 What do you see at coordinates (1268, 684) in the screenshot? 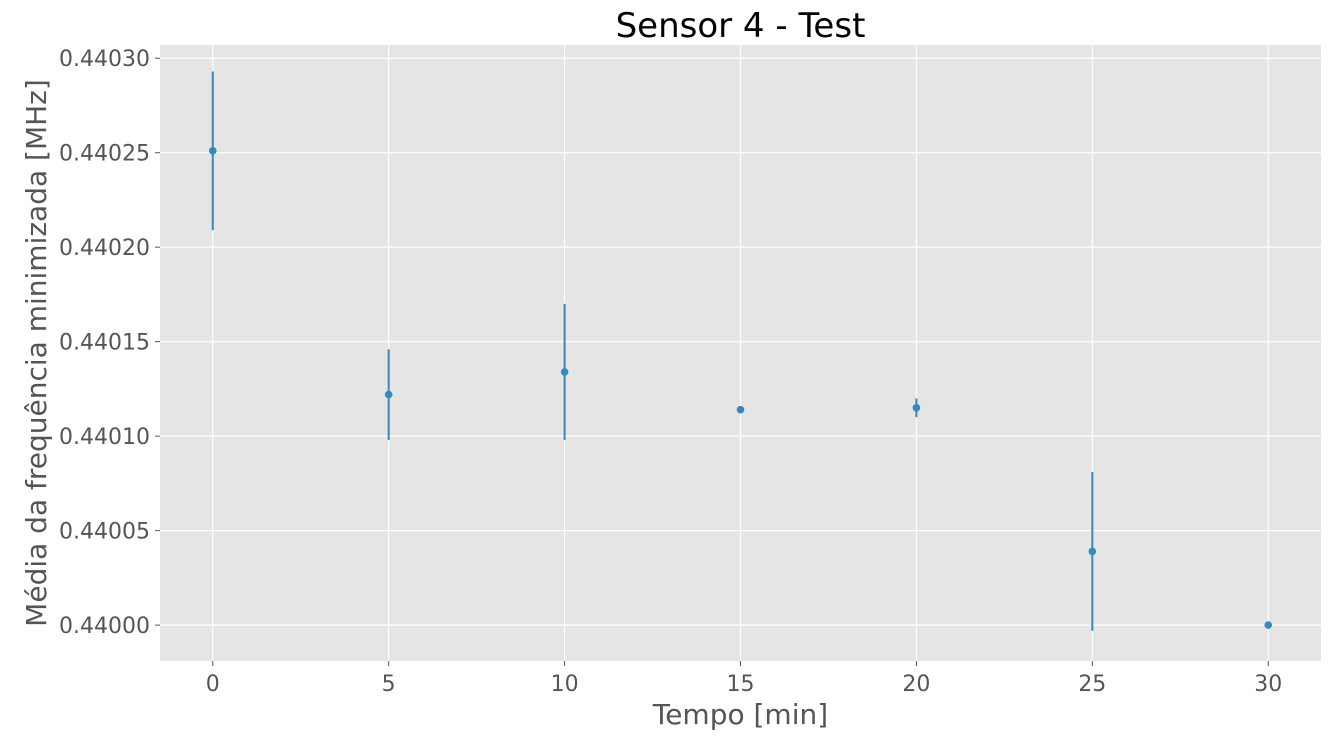
I see `x-tick-label: 30` at bounding box center [1268, 684].